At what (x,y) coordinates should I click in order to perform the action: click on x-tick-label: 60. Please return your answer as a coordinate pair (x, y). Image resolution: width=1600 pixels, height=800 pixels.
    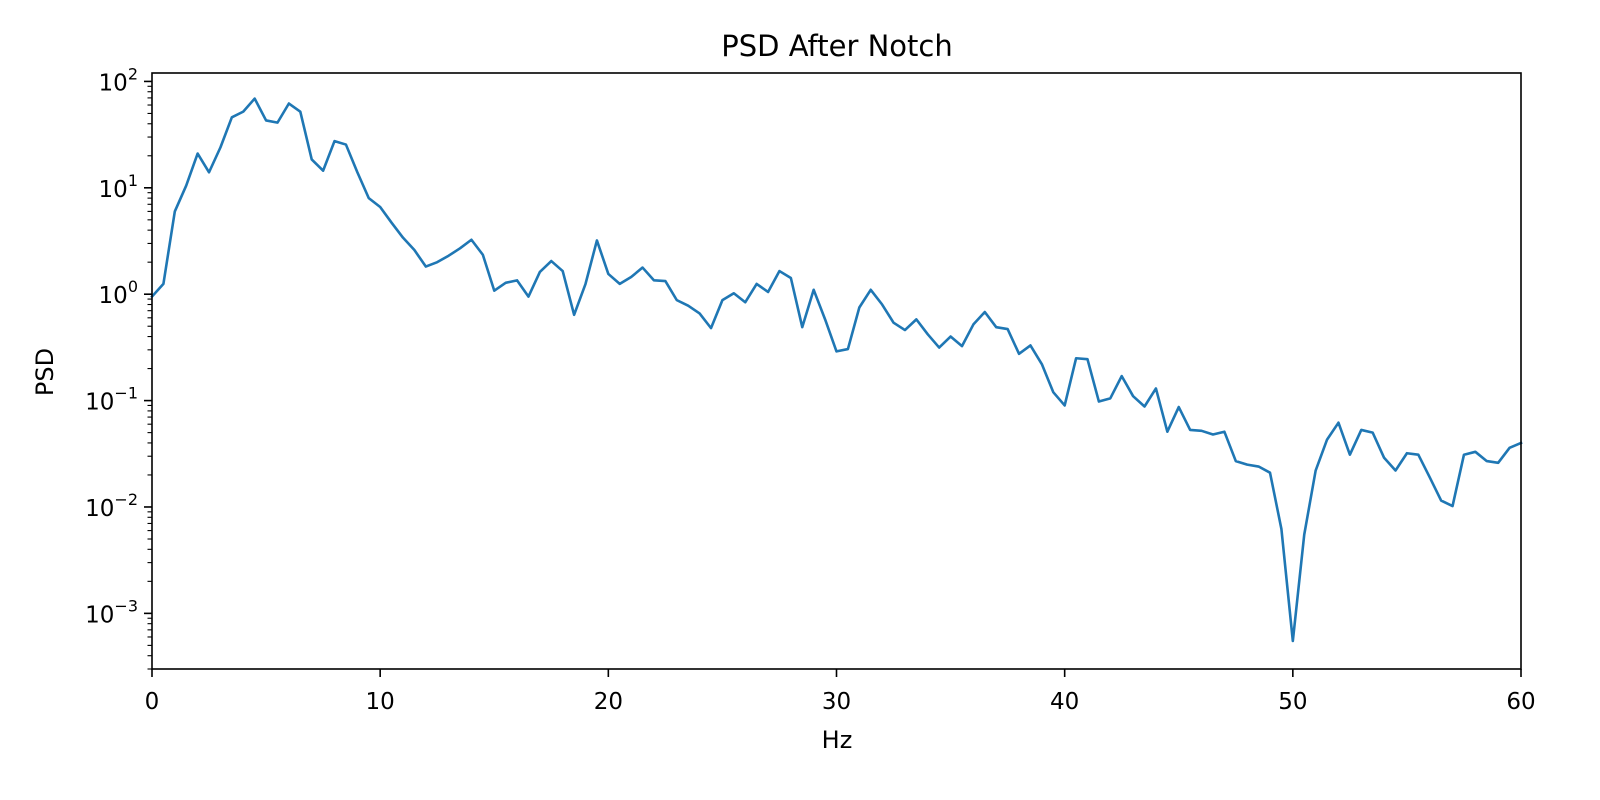
    Looking at the image, I should click on (1520, 702).